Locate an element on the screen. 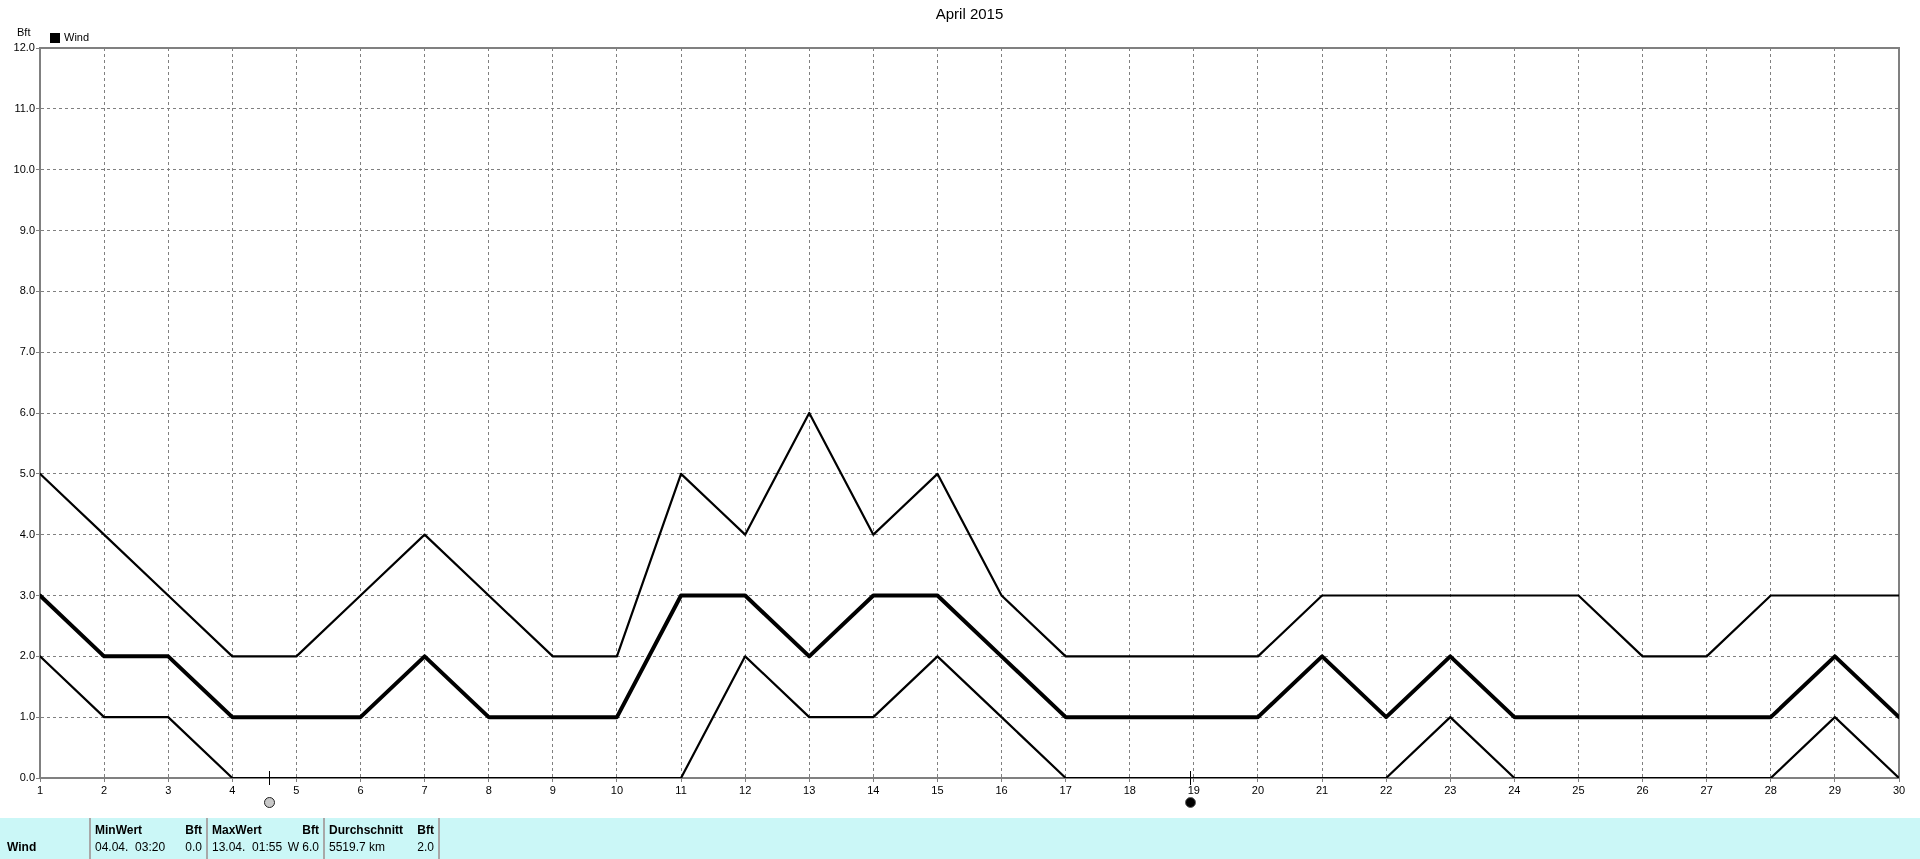 Image resolution: width=1920 pixels, height=859 pixels. x-tick-label: 29 is located at coordinates (1835, 789).